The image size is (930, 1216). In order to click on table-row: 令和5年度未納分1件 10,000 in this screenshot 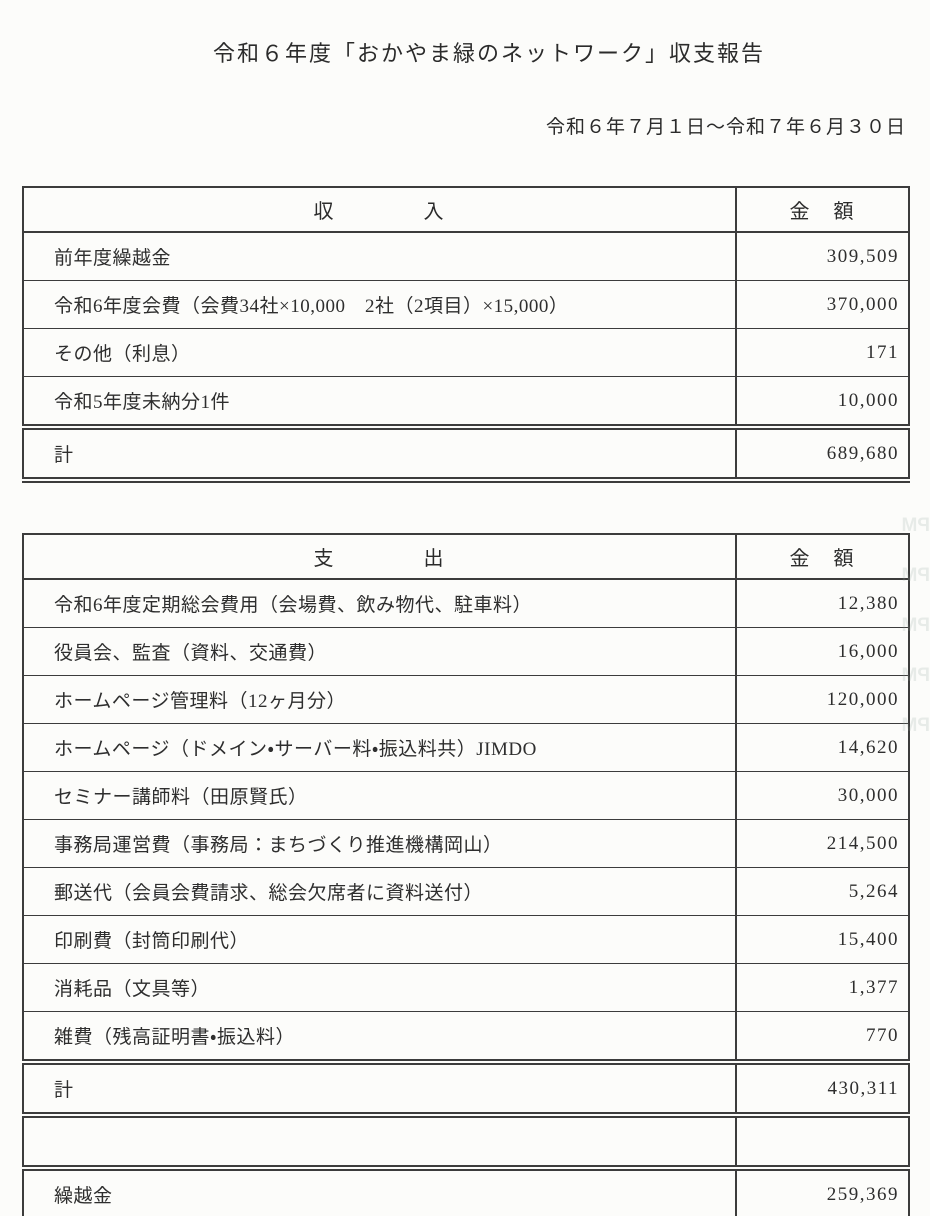, I will do `click(466, 402)`.